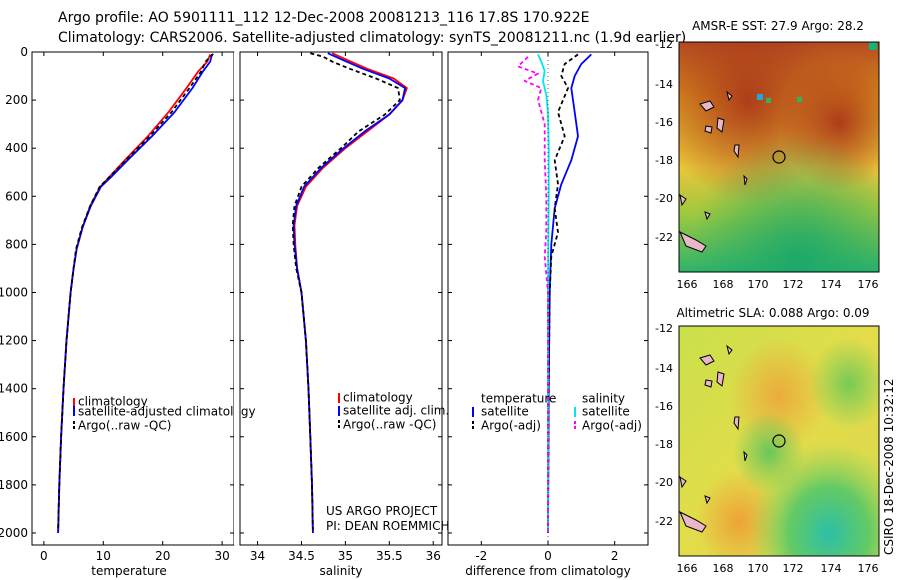 This screenshot has height=580, width=900. I want to click on sla-coastline, so click(713, 438).